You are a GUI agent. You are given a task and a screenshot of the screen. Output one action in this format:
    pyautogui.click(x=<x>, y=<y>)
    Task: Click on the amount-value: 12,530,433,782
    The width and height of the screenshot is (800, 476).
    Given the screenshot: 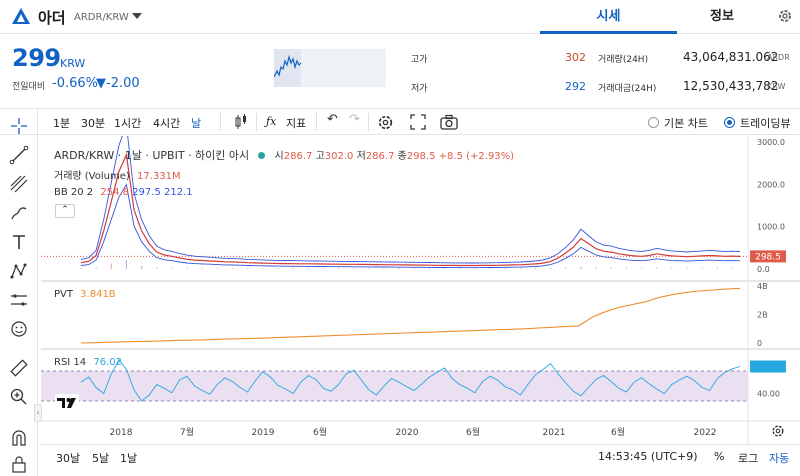 What is the action you would take?
    pyautogui.click(x=731, y=86)
    